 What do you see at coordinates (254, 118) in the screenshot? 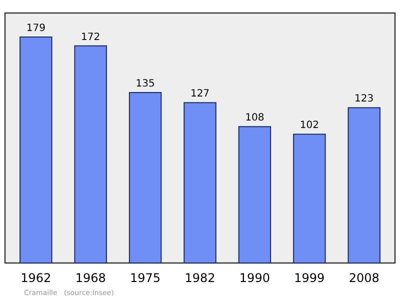
I see `data-label: 108` at bounding box center [254, 118].